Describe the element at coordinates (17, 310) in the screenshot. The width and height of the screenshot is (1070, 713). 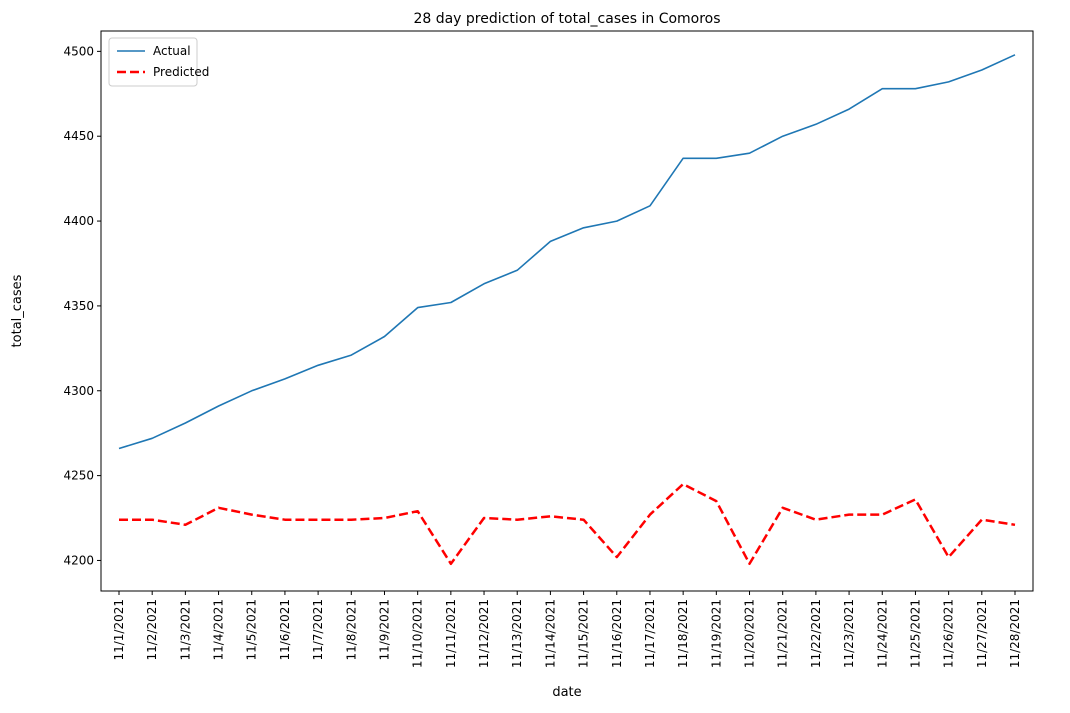
I see `y-axis-label: total_cases` at that location.